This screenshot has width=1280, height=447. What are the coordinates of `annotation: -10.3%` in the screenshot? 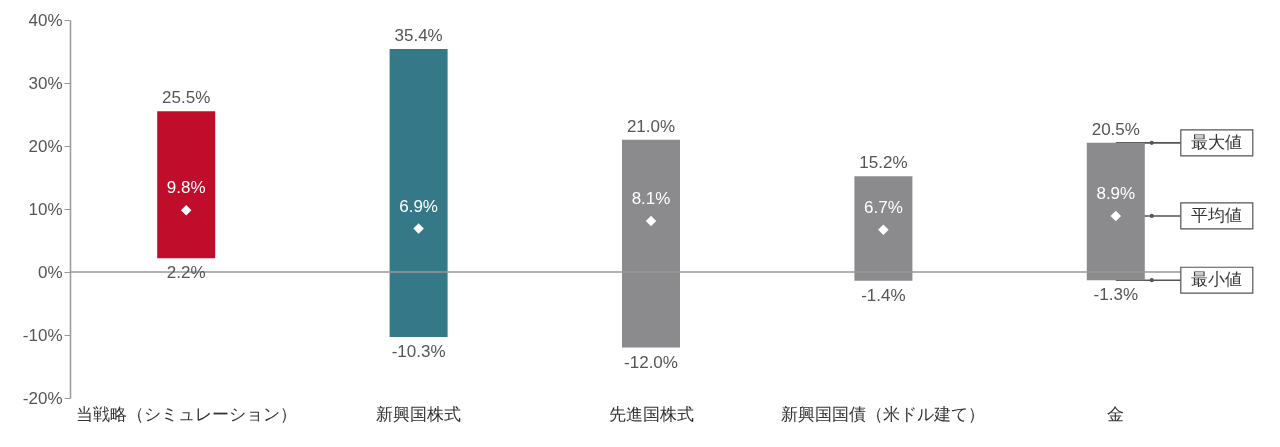 It's located at (418, 351).